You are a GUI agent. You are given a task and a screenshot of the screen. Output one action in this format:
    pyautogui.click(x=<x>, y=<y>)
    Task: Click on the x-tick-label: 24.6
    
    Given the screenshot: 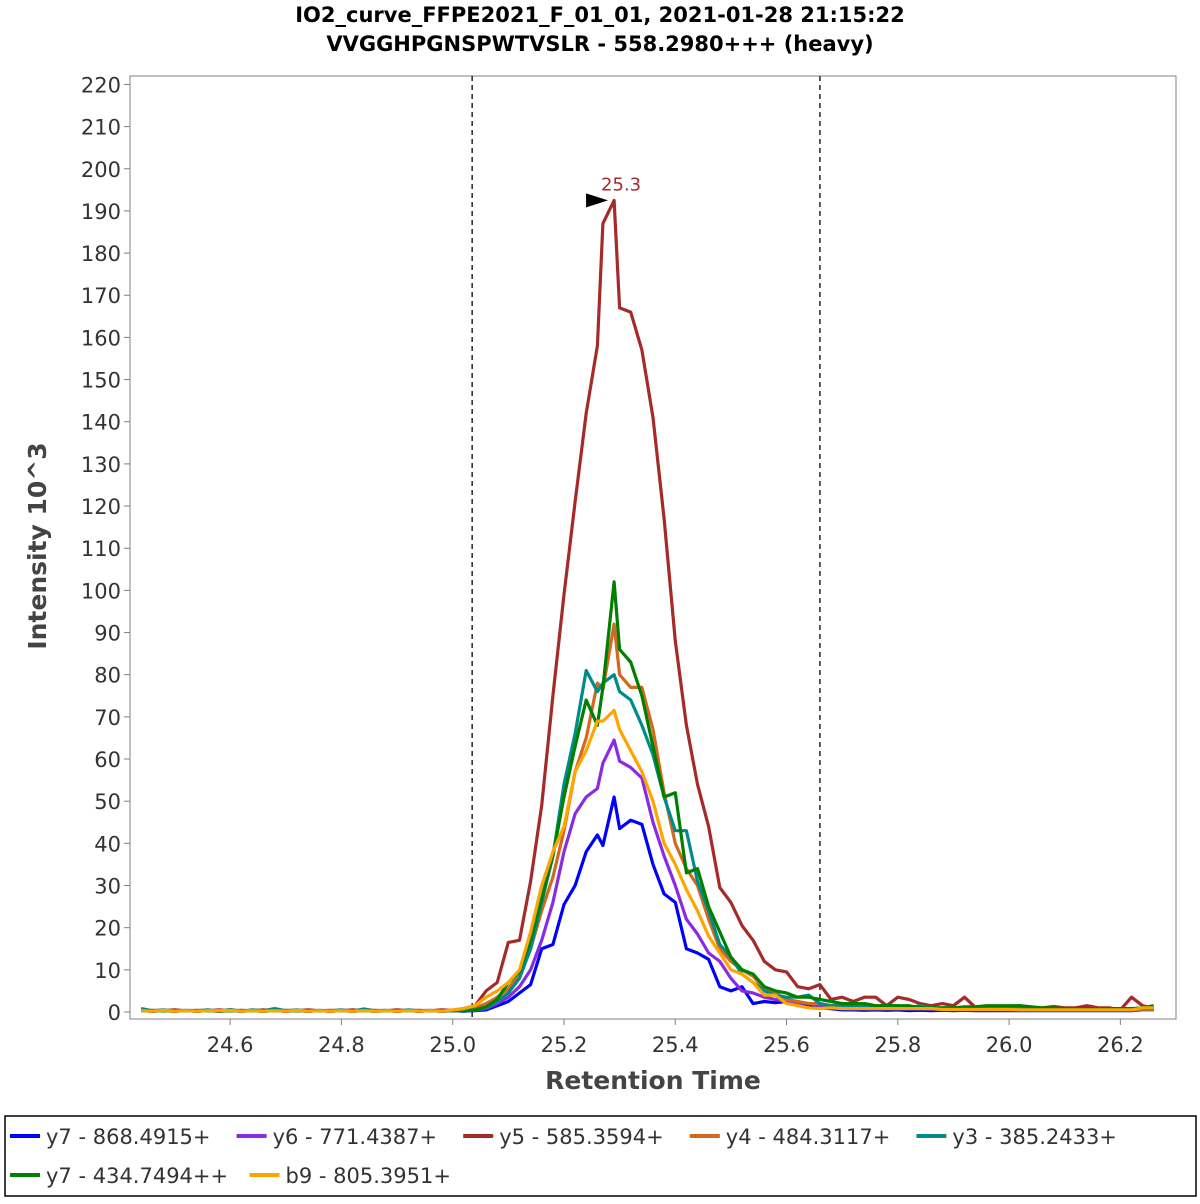 What is the action you would take?
    pyautogui.click(x=230, y=1045)
    